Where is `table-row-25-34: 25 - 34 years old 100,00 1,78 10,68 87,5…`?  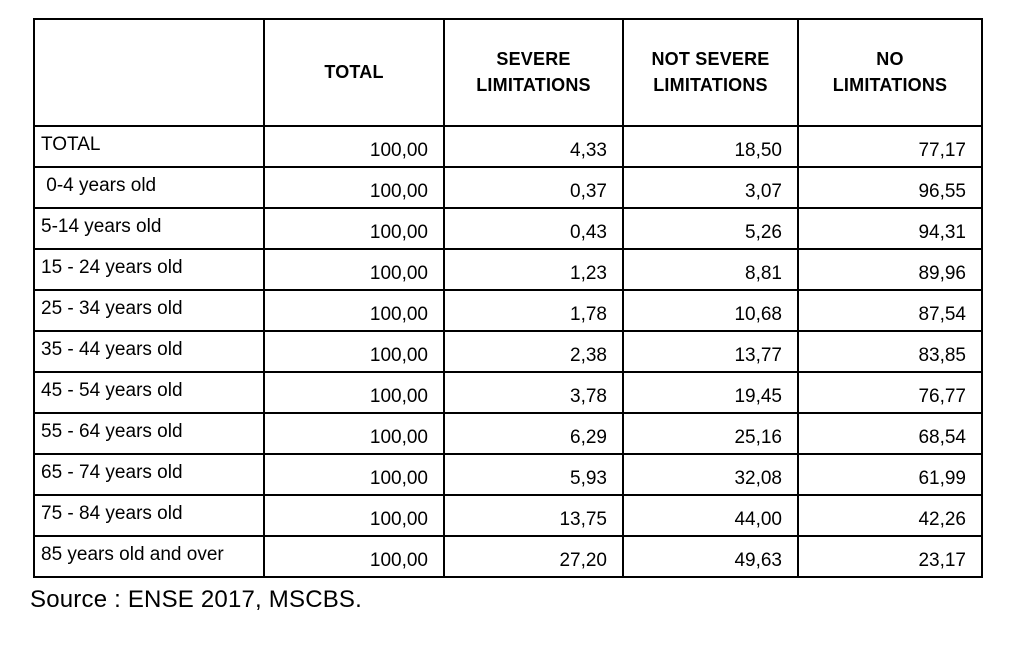
table-row-25-34: 25 - 34 years old 100,00 1,78 10,68 87,5… is located at coordinates (508, 310).